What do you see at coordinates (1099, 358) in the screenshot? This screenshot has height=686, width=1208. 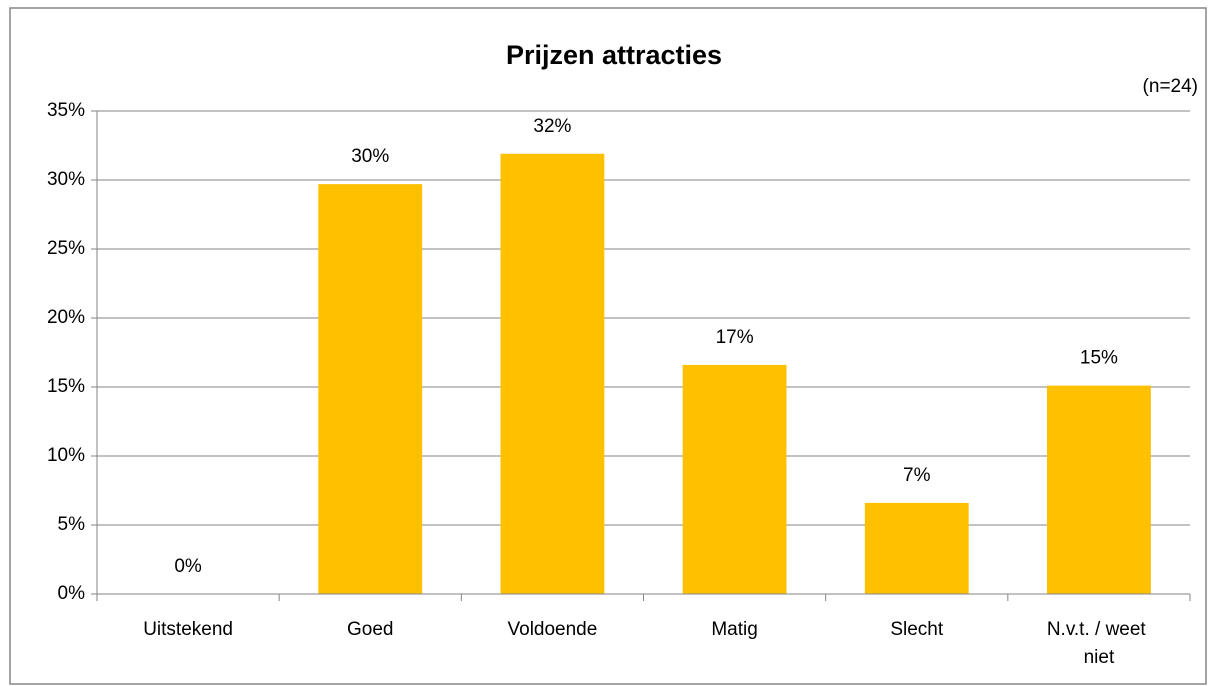 I see `data-label: 15%` at bounding box center [1099, 358].